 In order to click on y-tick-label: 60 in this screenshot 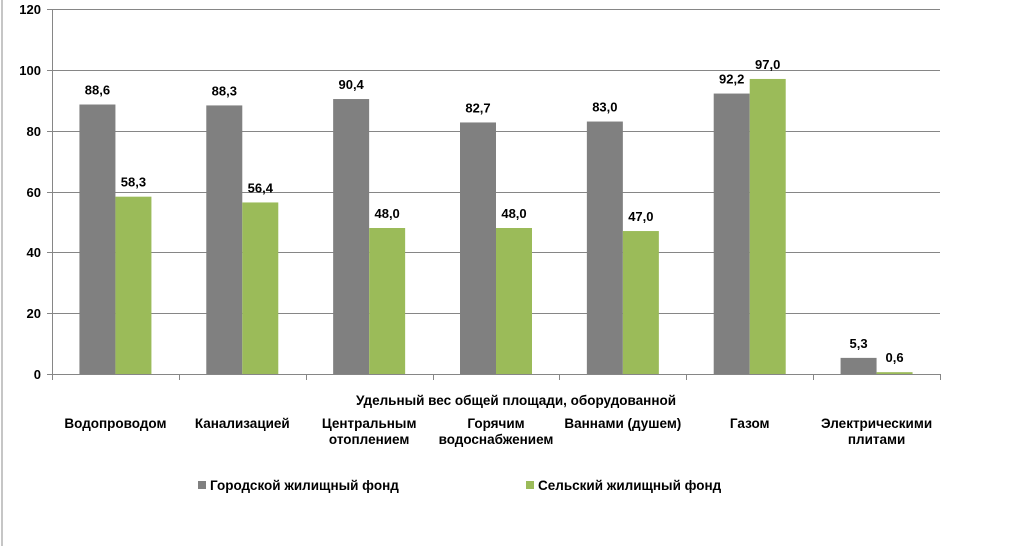, I will do `click(34, 192)`.